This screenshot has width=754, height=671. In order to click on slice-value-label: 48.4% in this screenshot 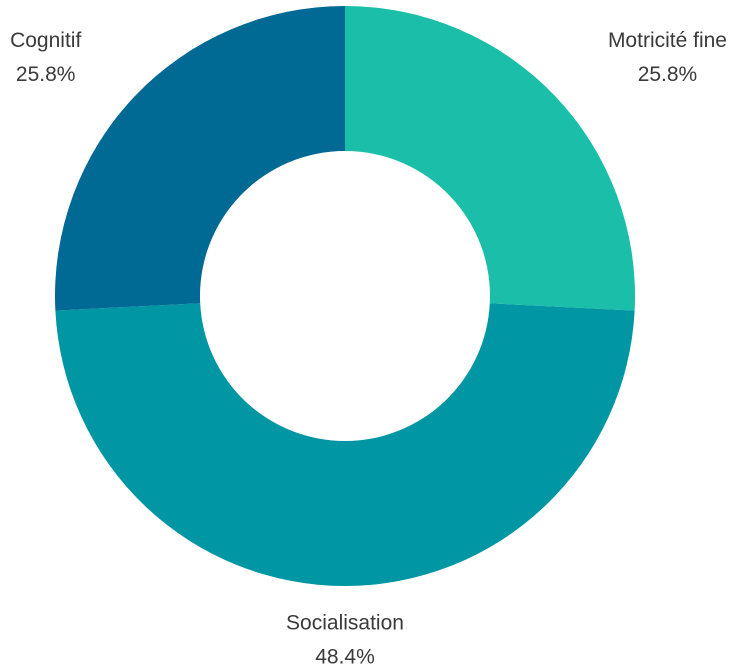, I will do `click(345, 657)`.